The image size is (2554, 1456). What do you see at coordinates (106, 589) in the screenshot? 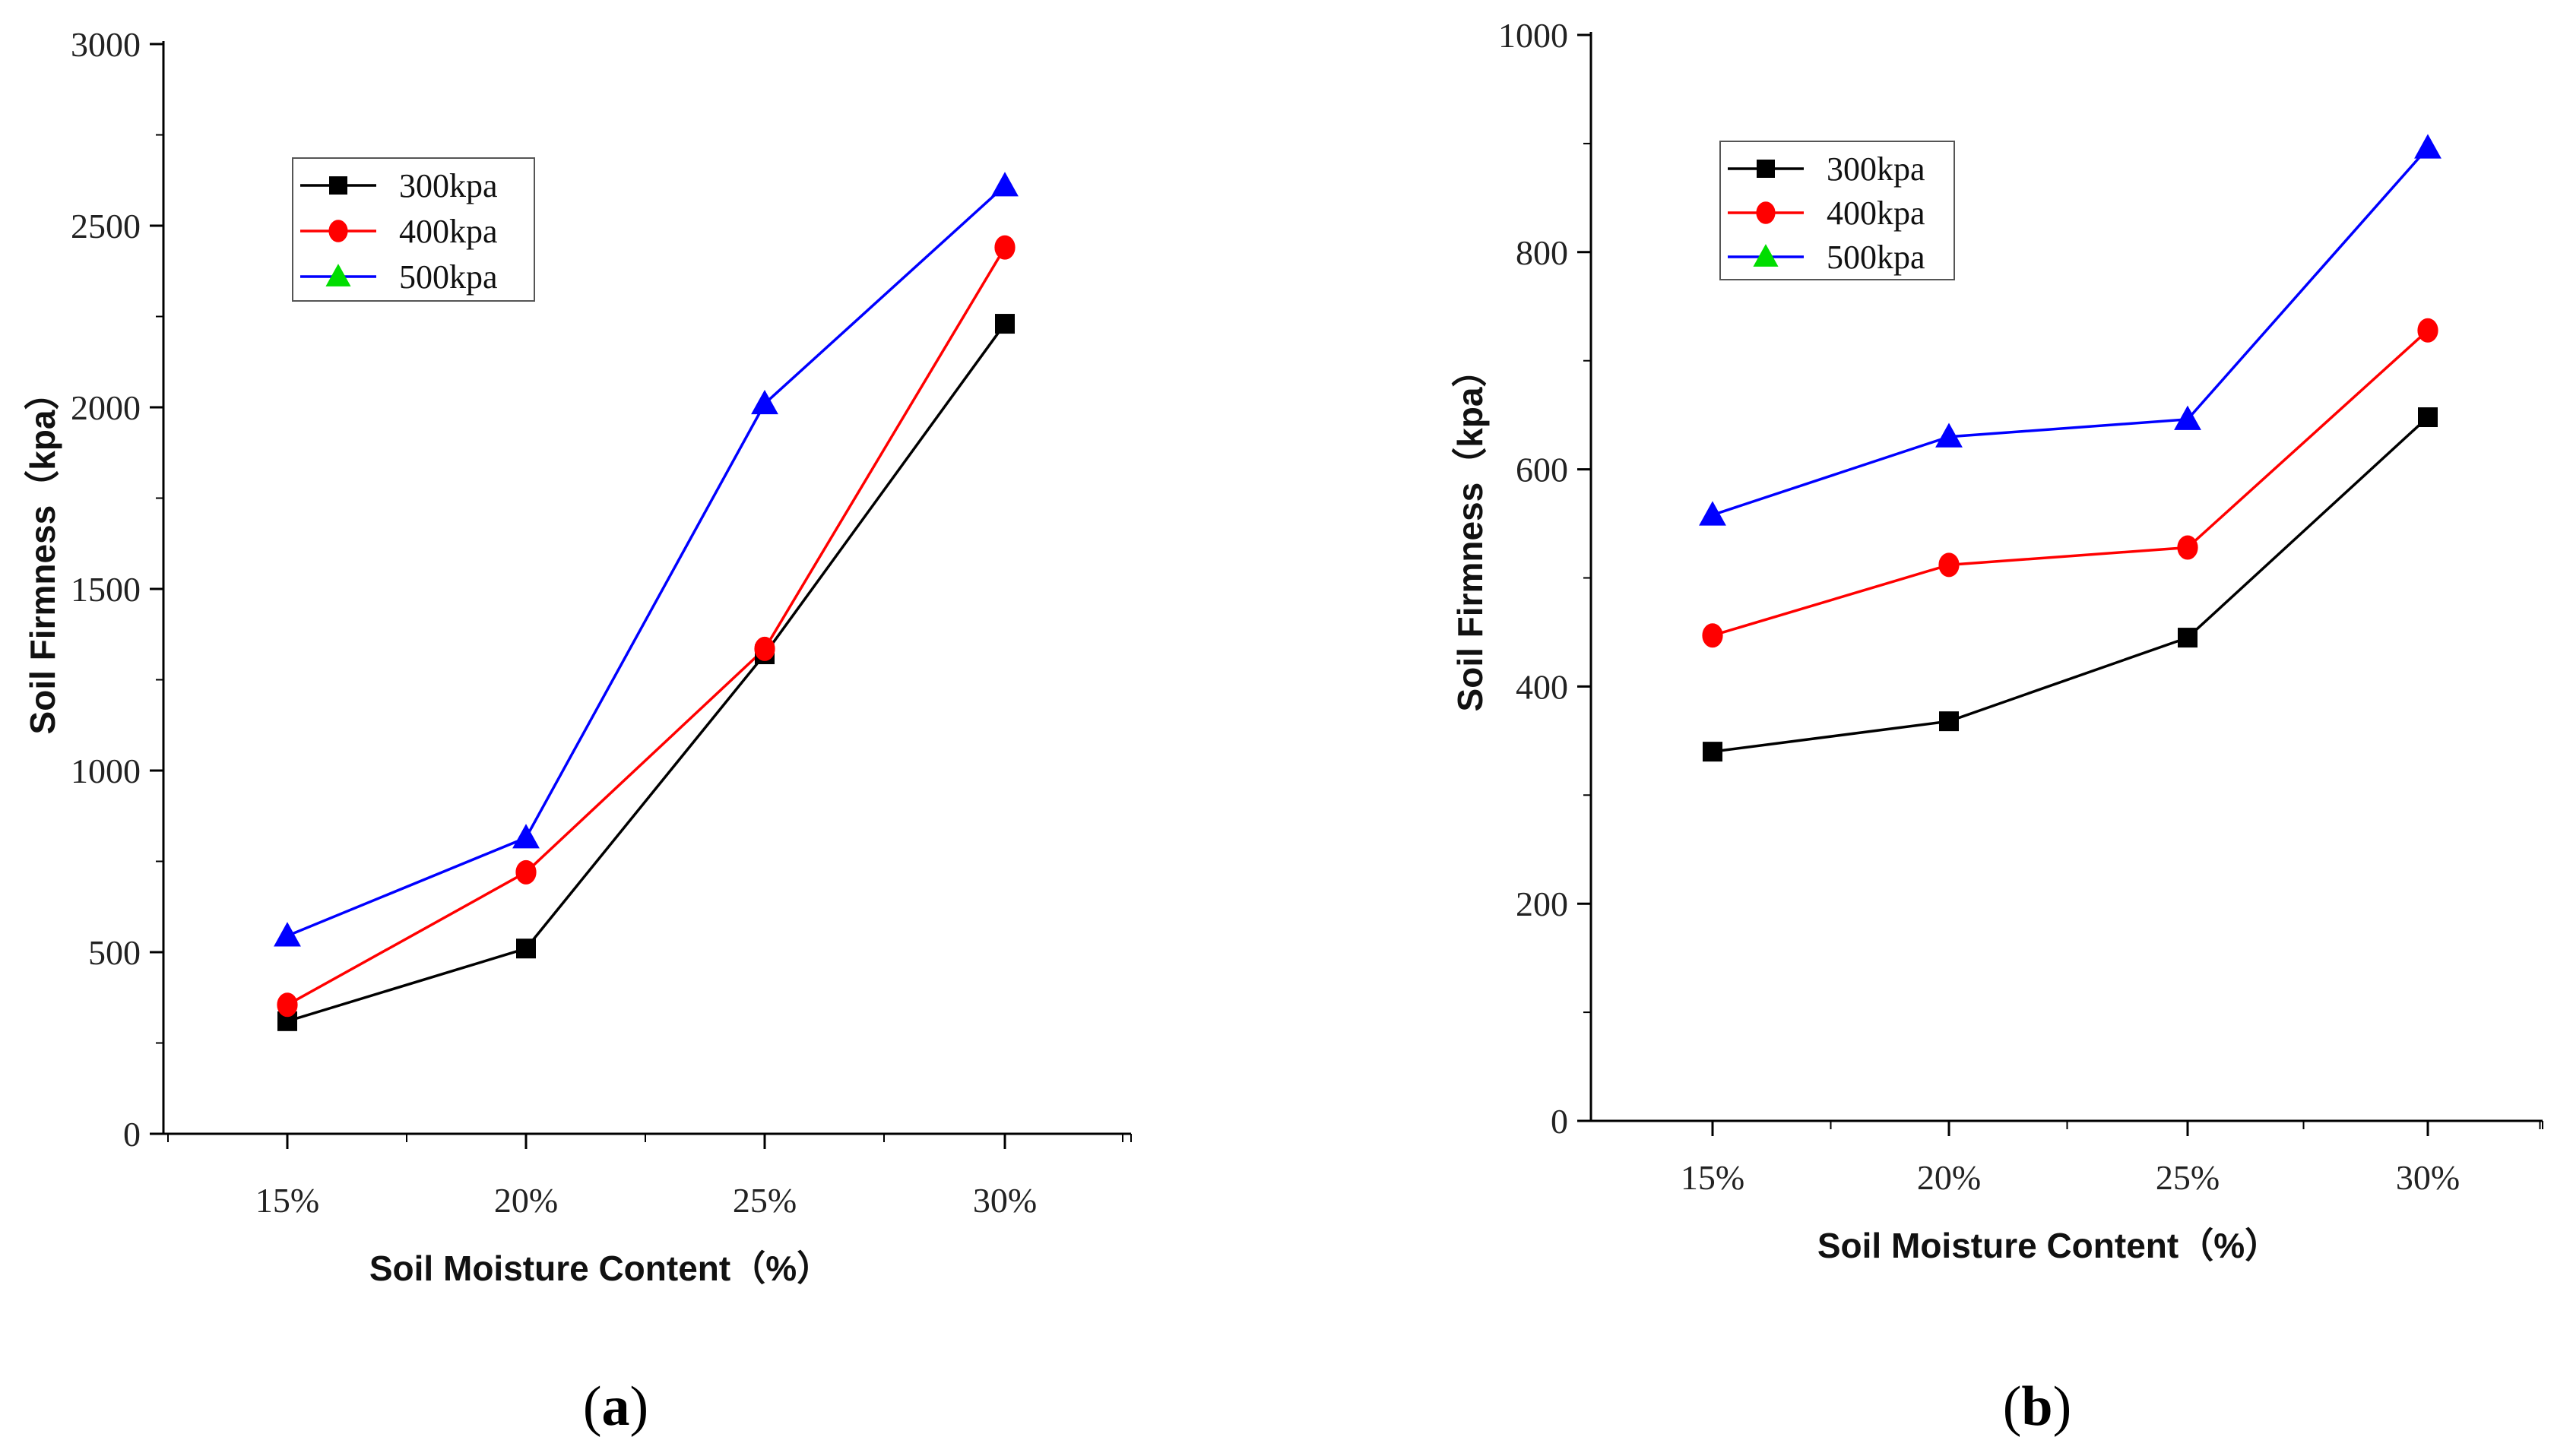
I see `y-tick-label: 1500` at bounding box center [106, 589].